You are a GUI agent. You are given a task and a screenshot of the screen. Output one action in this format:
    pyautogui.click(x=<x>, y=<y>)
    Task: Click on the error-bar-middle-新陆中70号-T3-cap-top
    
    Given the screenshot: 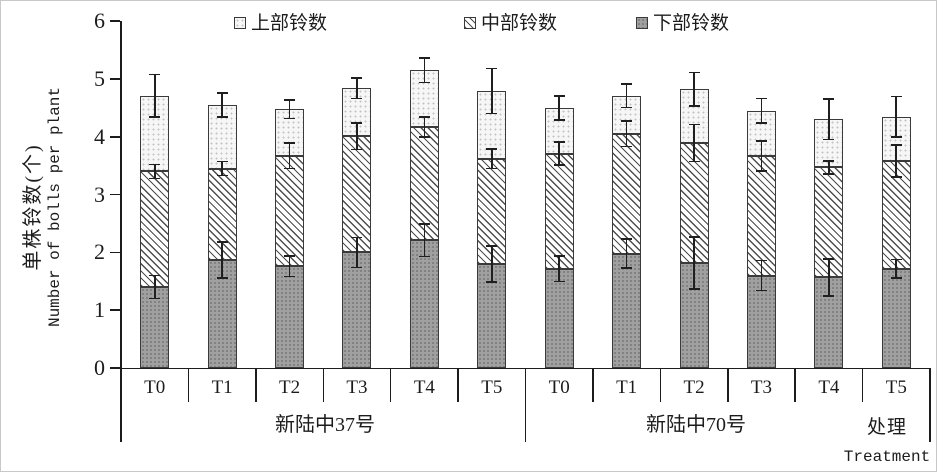 What is the action you would take?
    pyautogui.click(x=761, y=141)
    